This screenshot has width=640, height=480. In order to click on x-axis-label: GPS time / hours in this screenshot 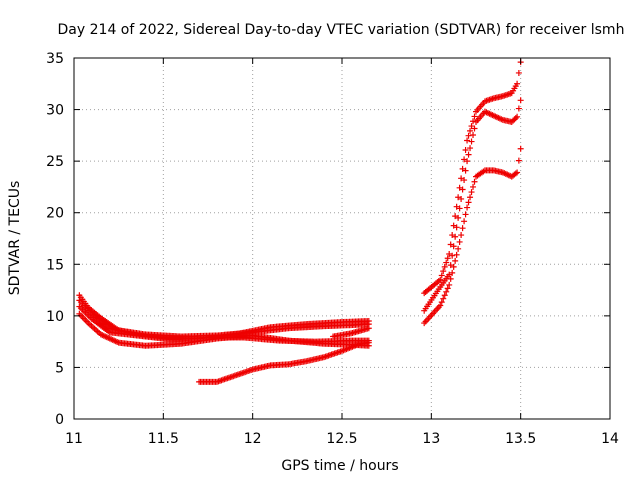, I will do `click(339, 466)`.